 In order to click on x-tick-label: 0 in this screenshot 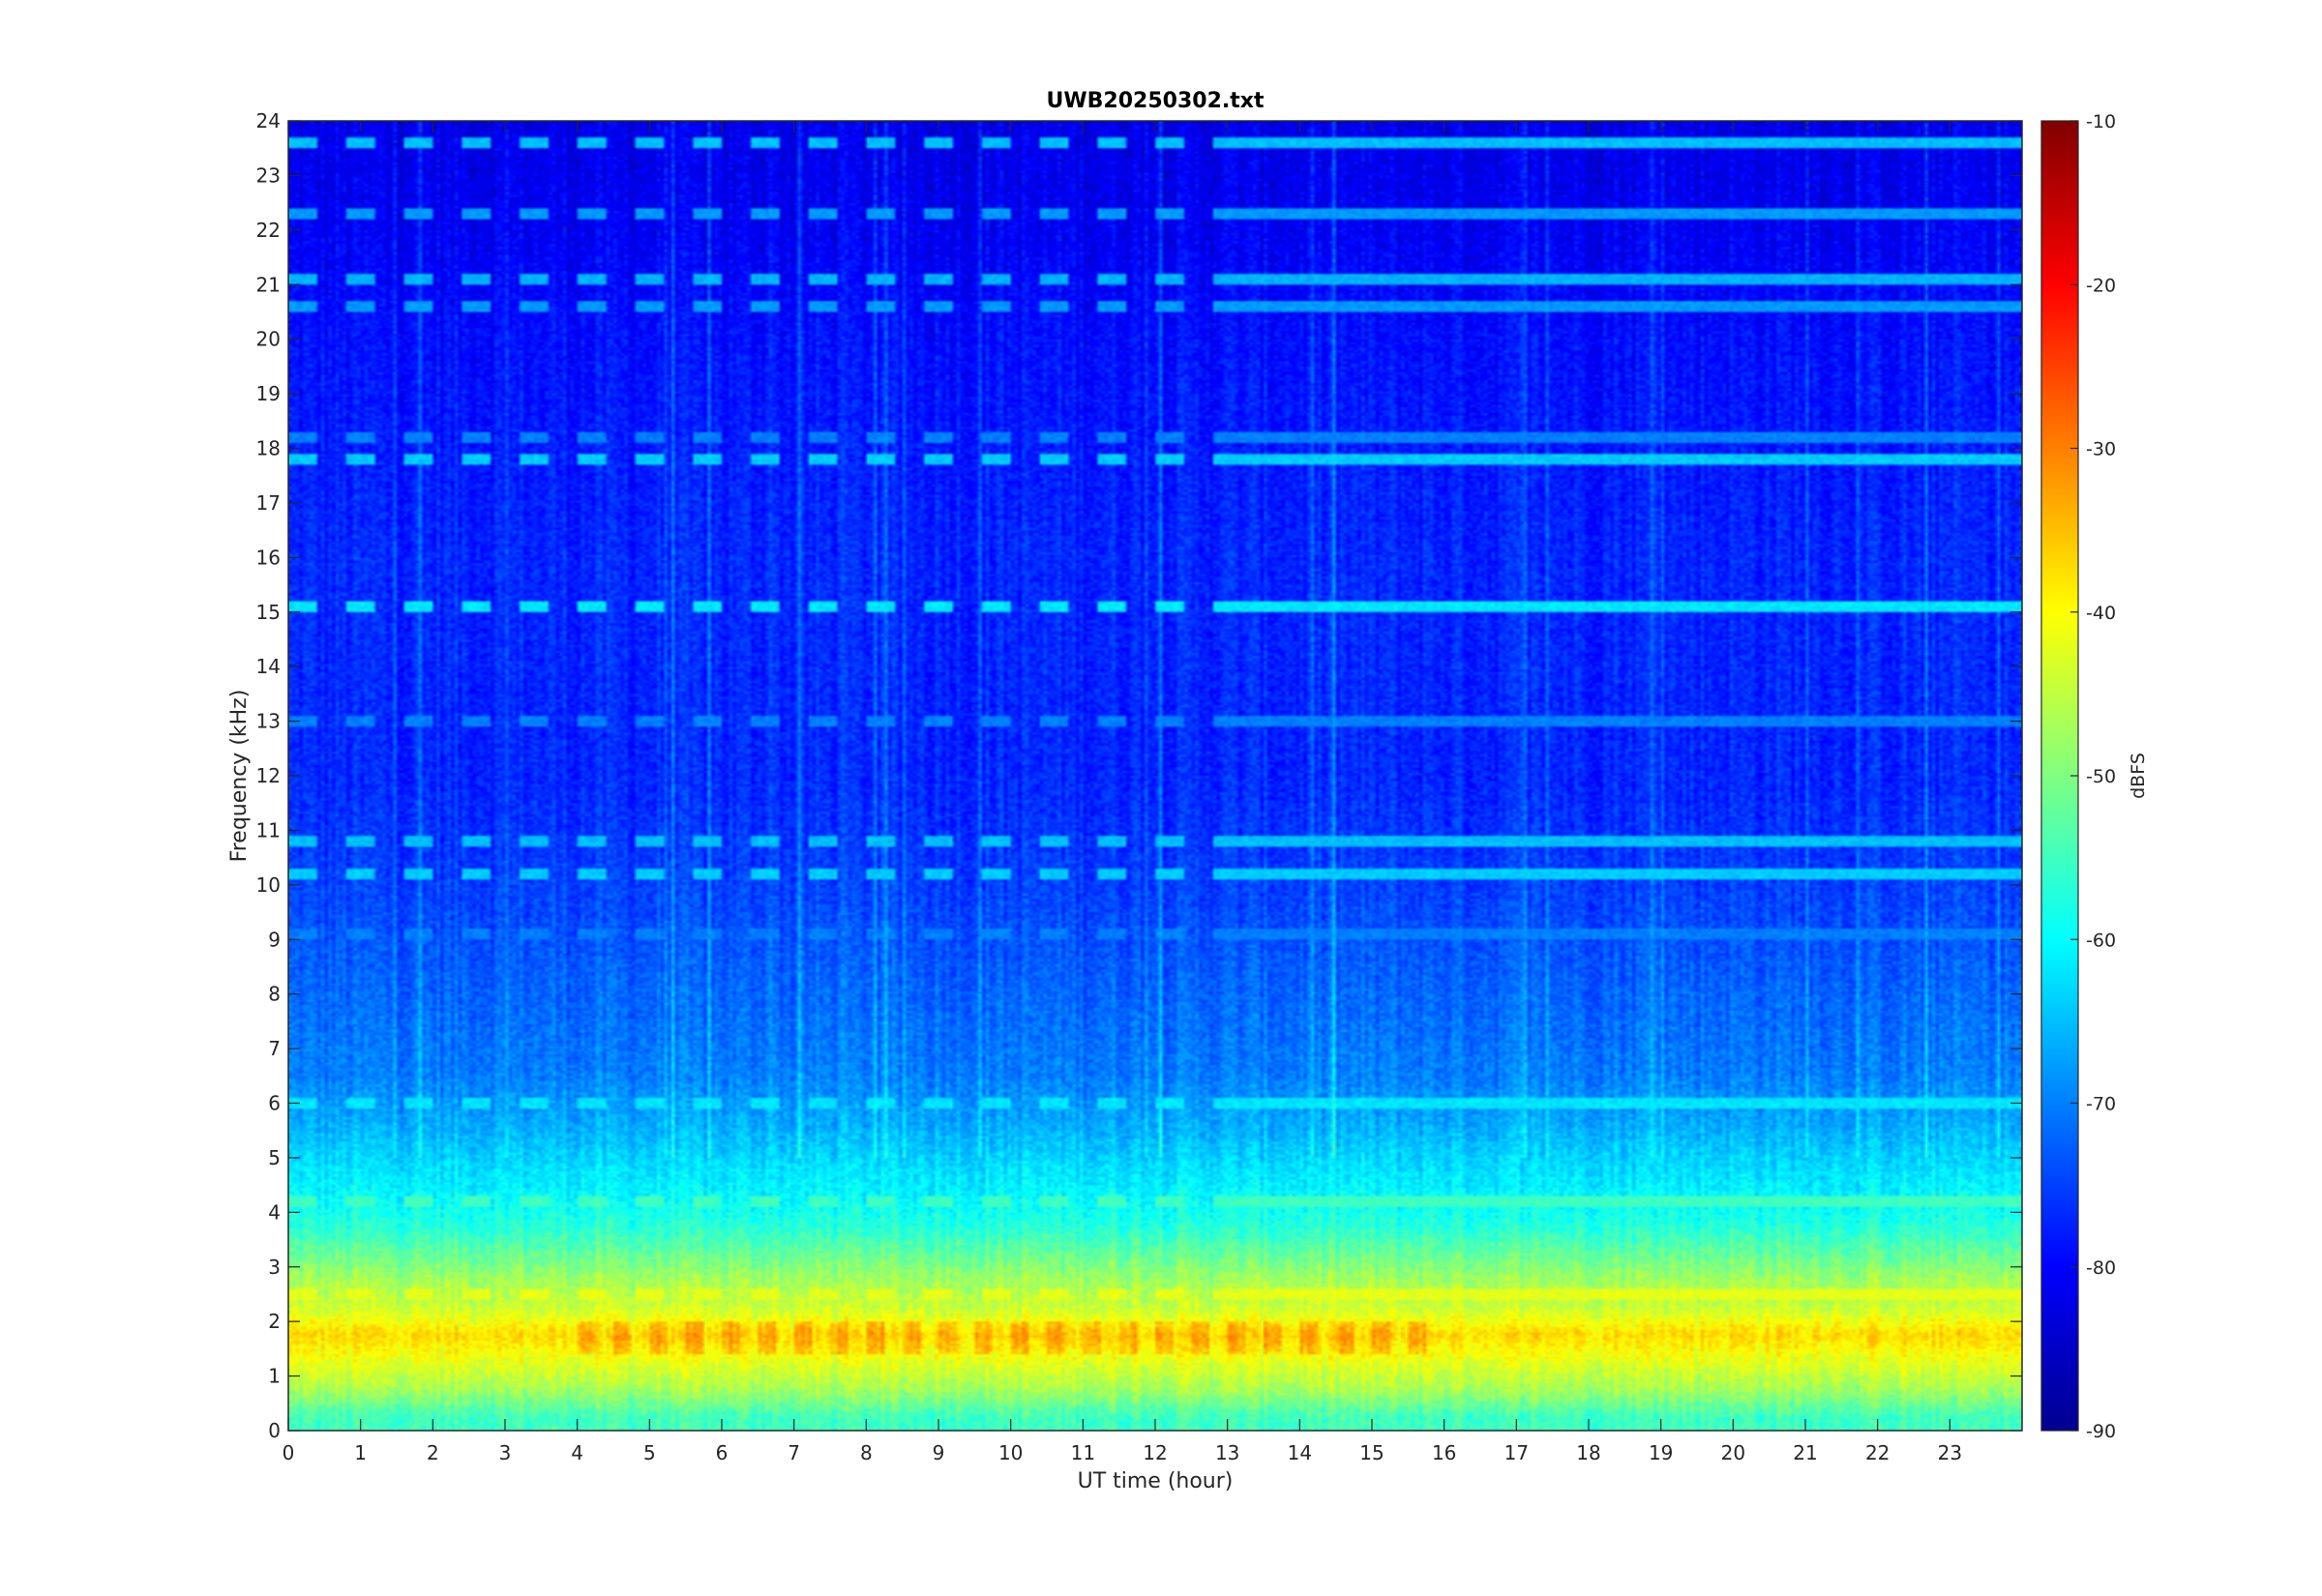, I will do `click(289, 1452)`.